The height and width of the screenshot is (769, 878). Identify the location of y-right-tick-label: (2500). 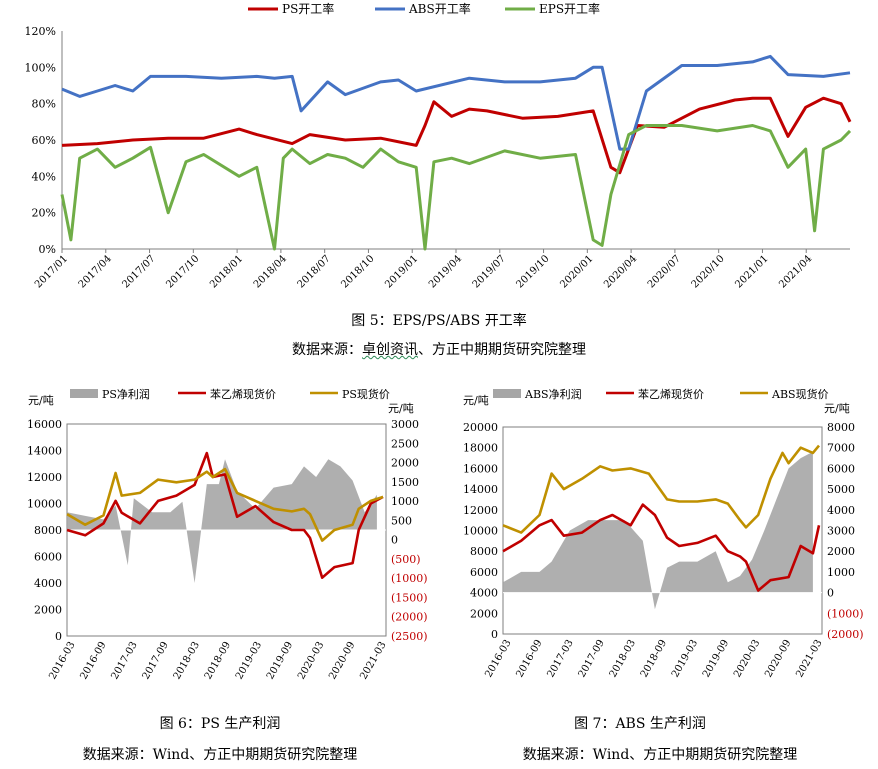
(409, 636).